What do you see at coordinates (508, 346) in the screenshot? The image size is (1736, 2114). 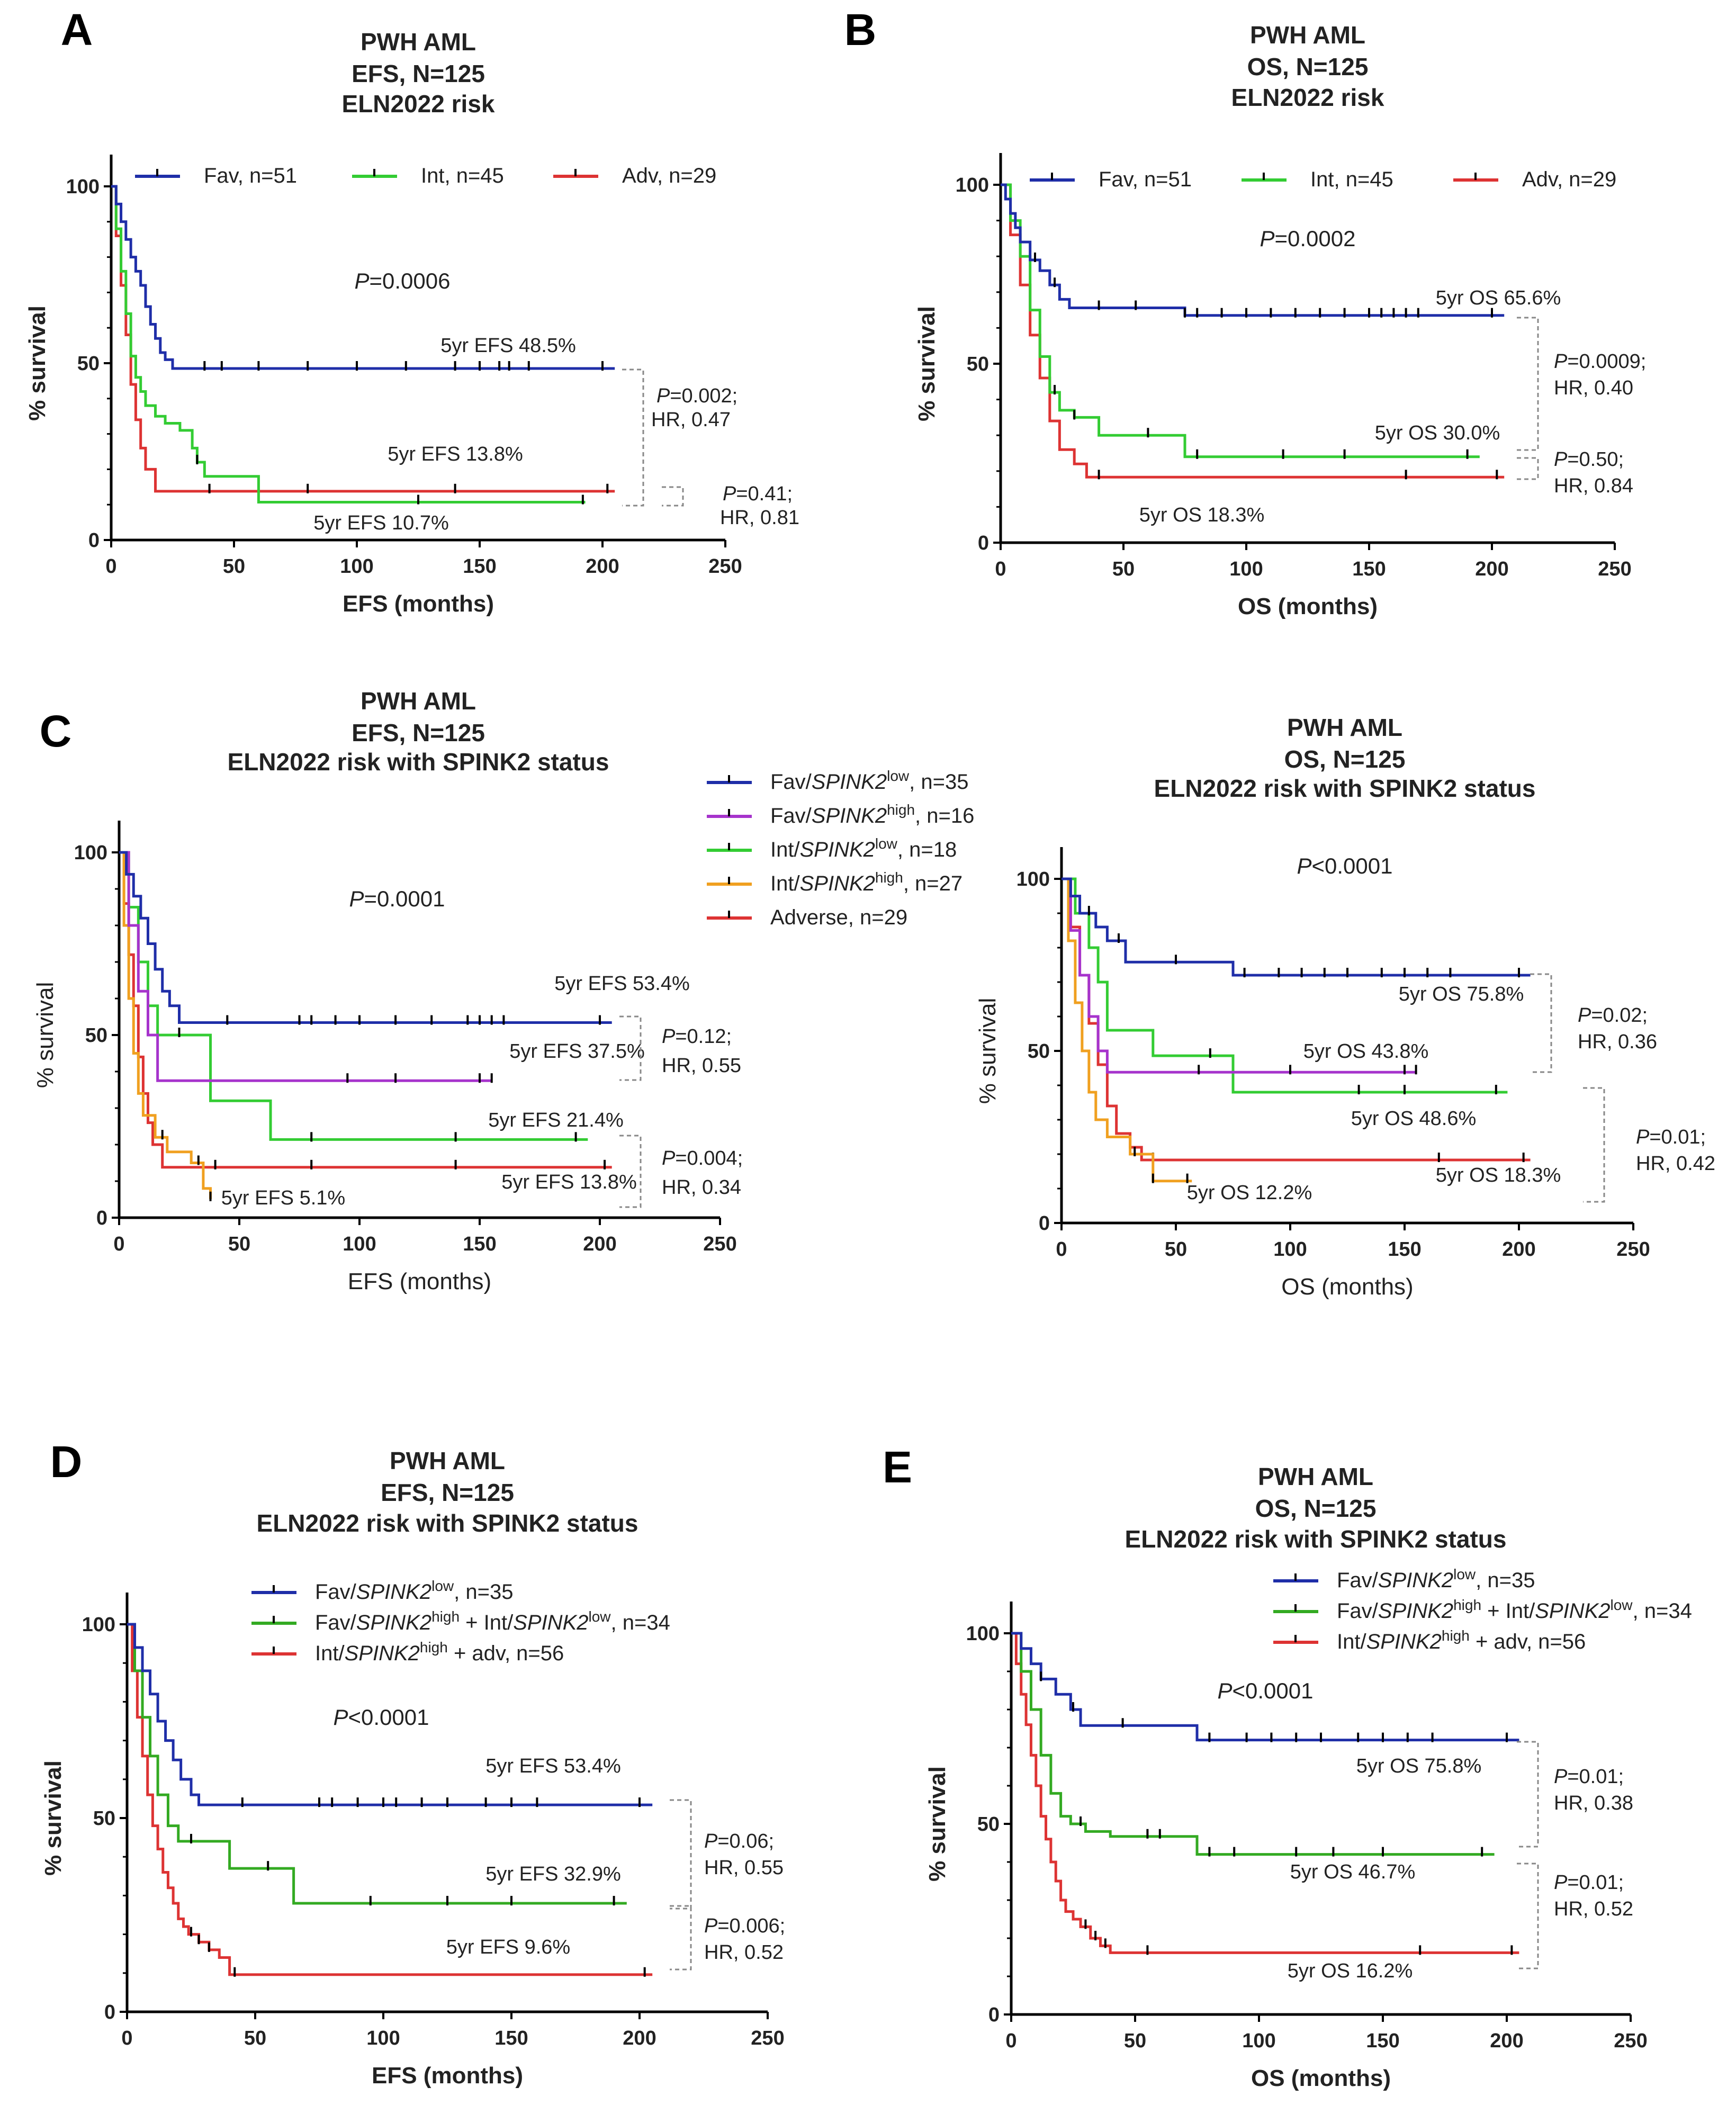 I see `five-year-annotation: 5yr EFS 48.5%` at bounding box center [508, 346].